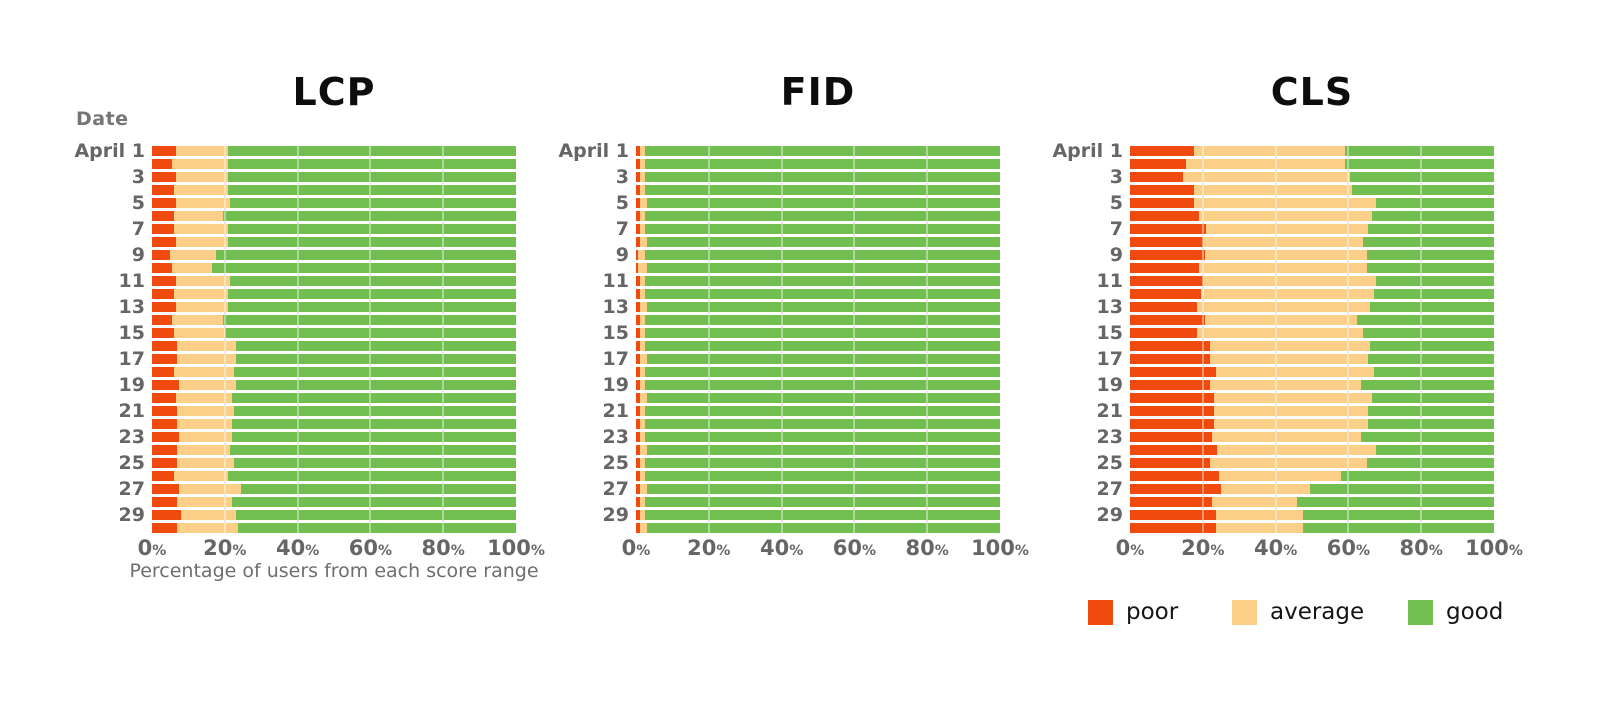  What do you see at coordinates (1152, 612) in the screenshot?
I see `legend-label-poor: poor` at bounding box center [1152, 612].